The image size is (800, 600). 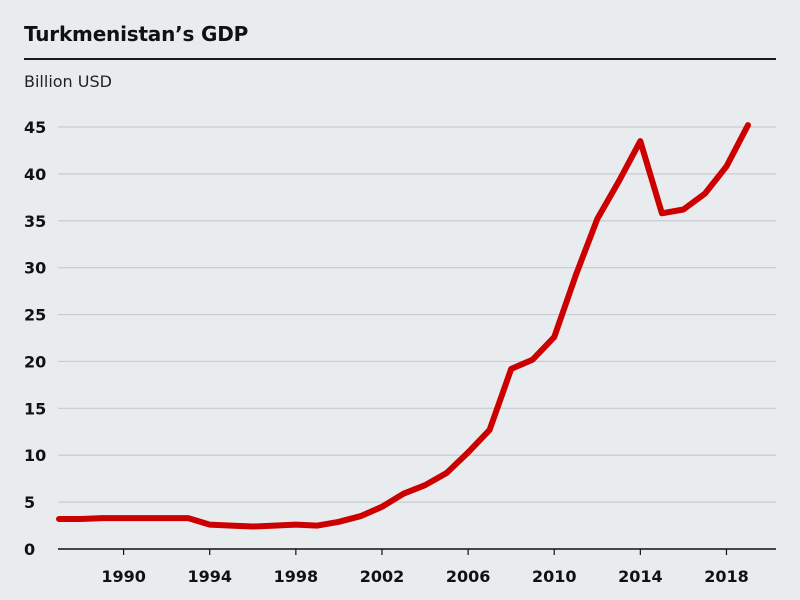 What do you see at coordinates (35, 268) in the screenshot?
I see `y-tick-label: 30` at bounding box center [35, 268].